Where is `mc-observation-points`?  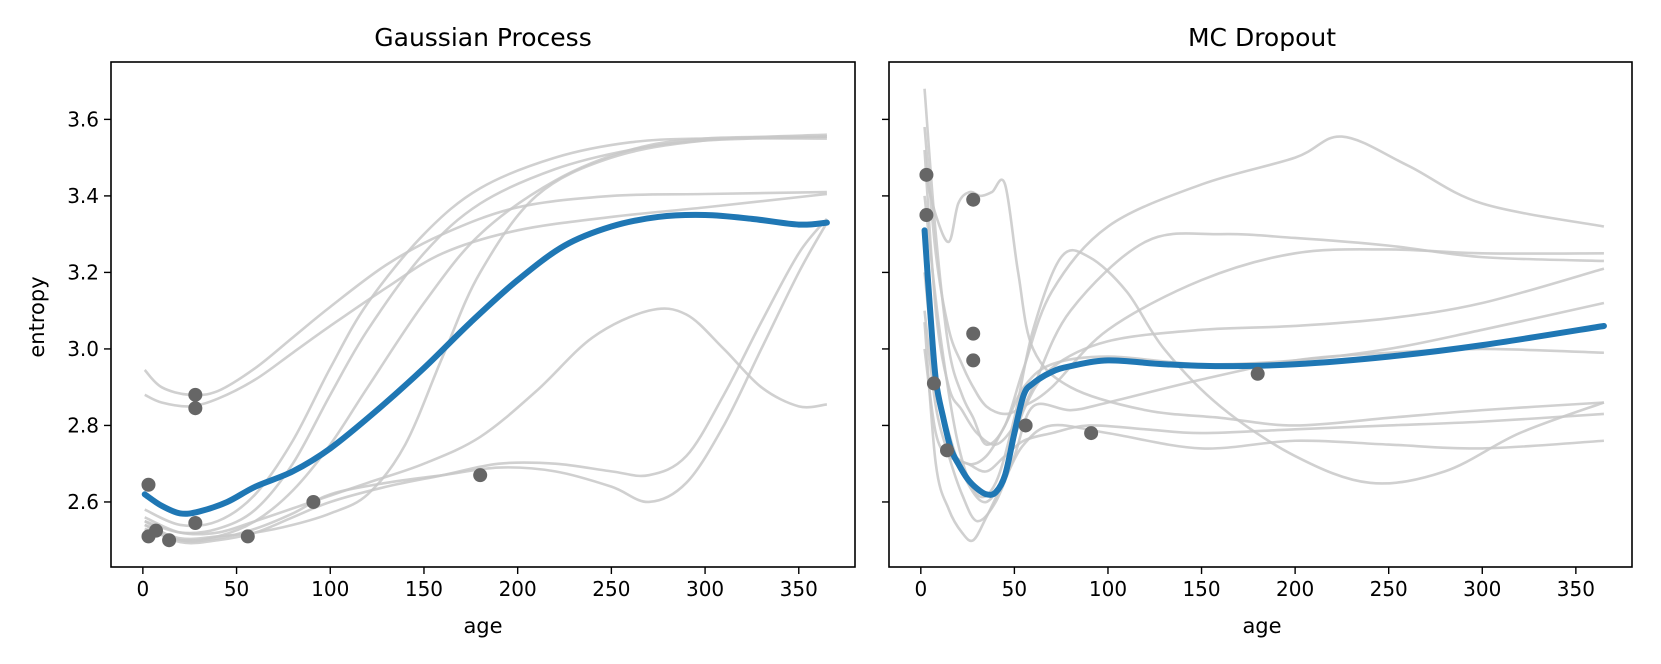 mc-observation-points is located at coordinates (1092, 312).